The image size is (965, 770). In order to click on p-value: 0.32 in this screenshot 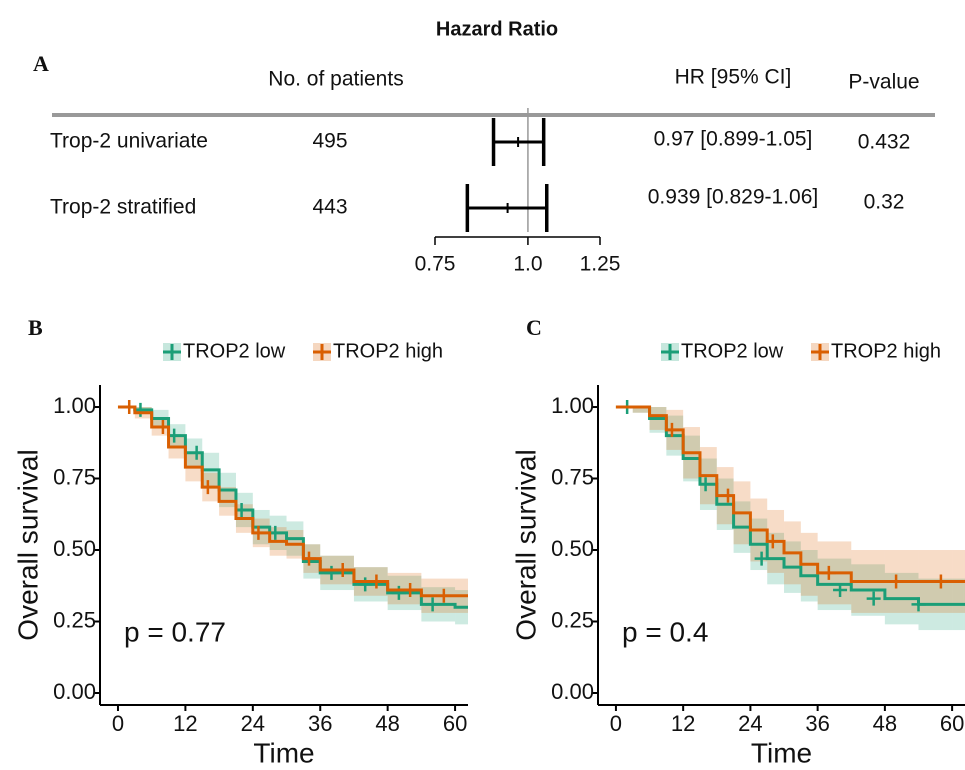, I will do `click(884, 202)`.